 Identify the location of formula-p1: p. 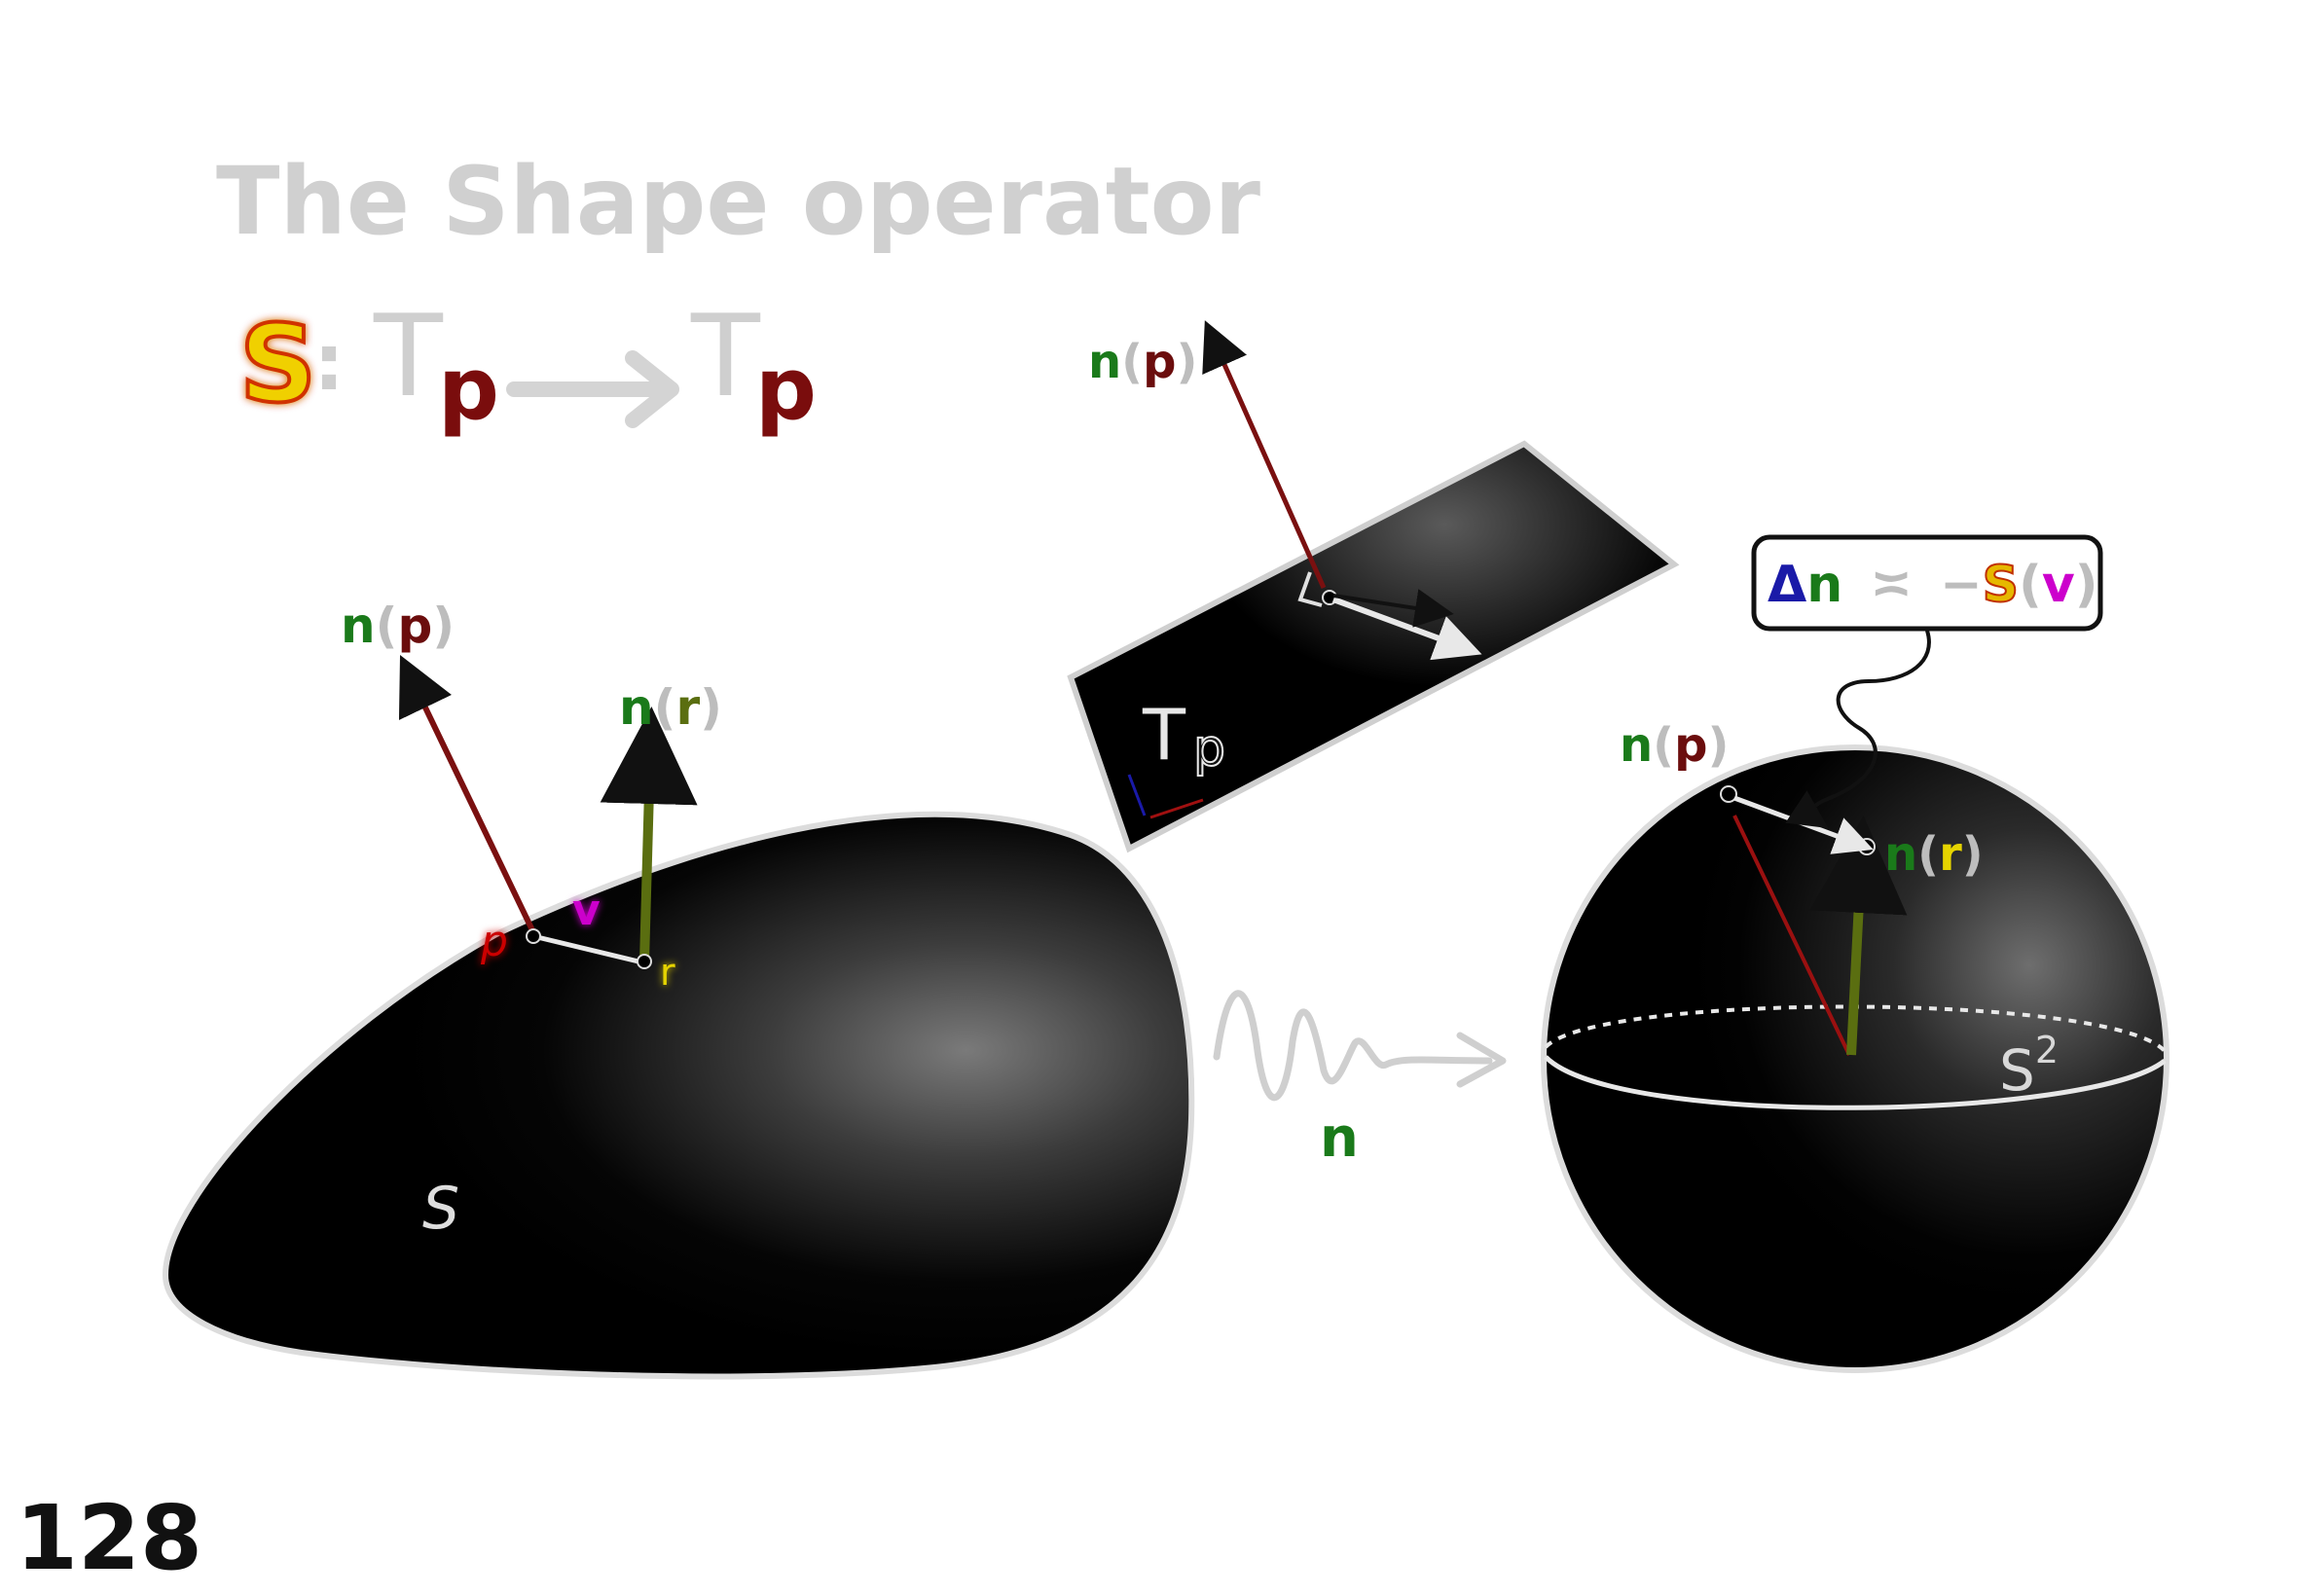
(468, 389).